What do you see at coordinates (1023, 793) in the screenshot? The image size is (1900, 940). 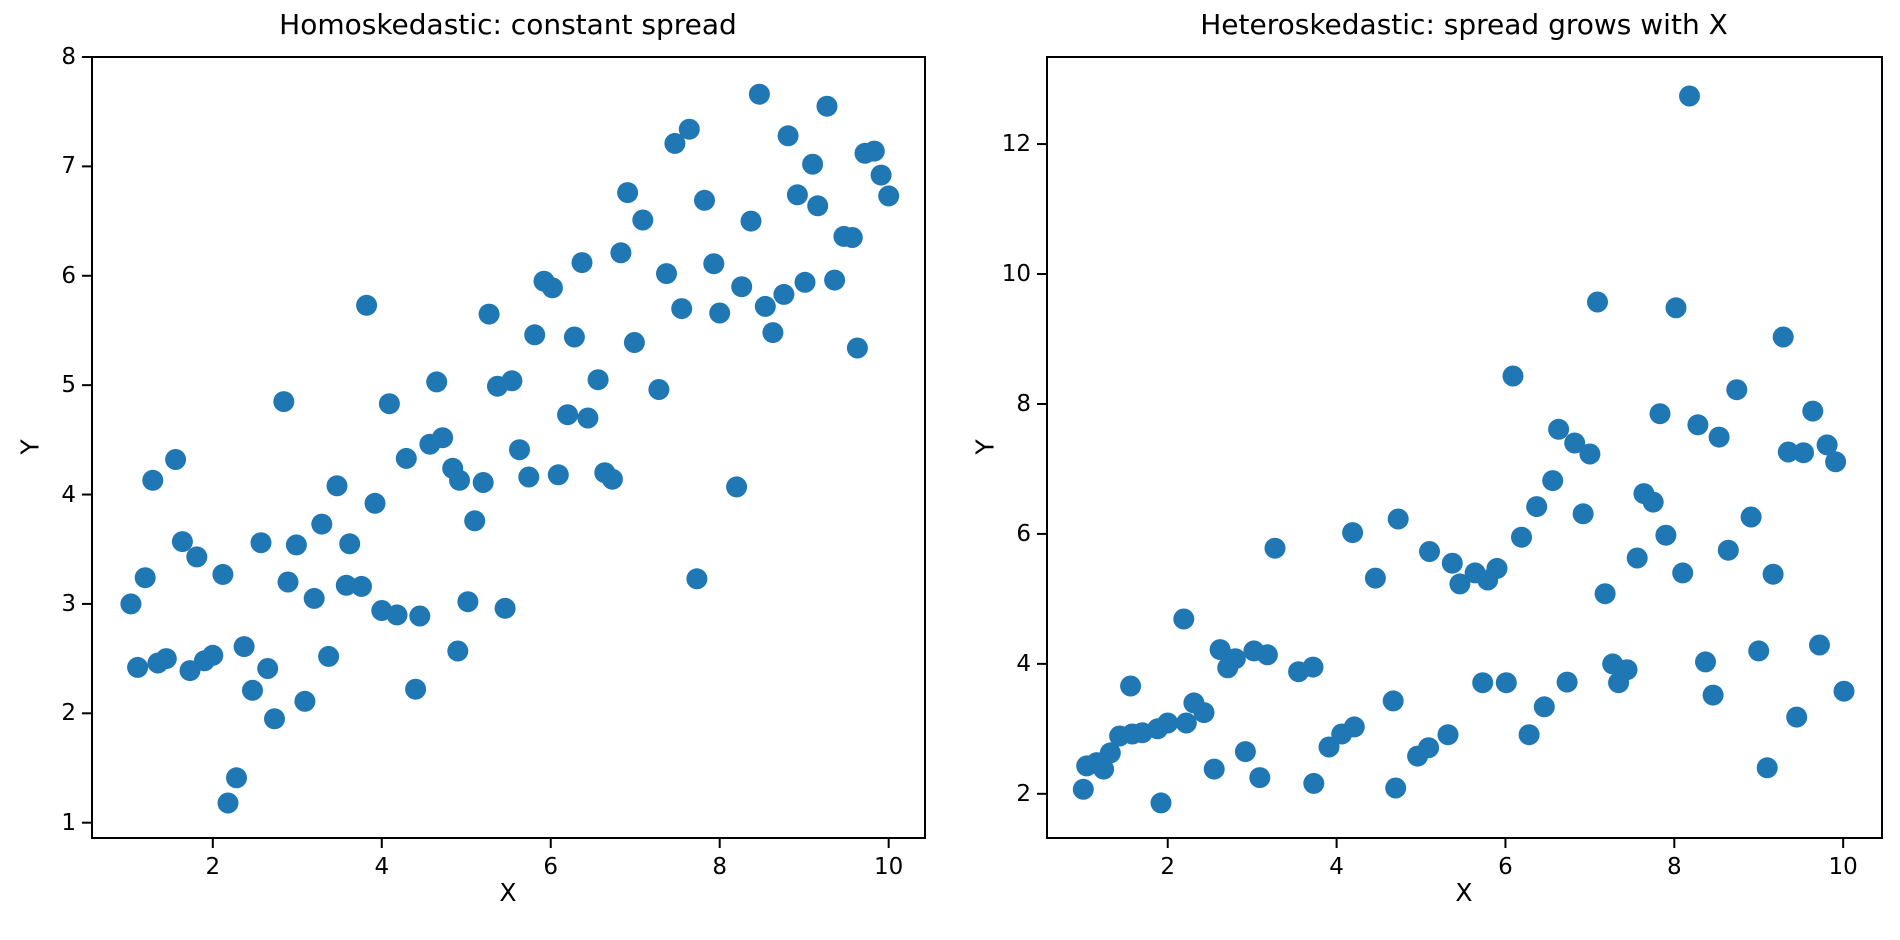 I see `y-tick-label: 2` at bounding box center [1023, 793].